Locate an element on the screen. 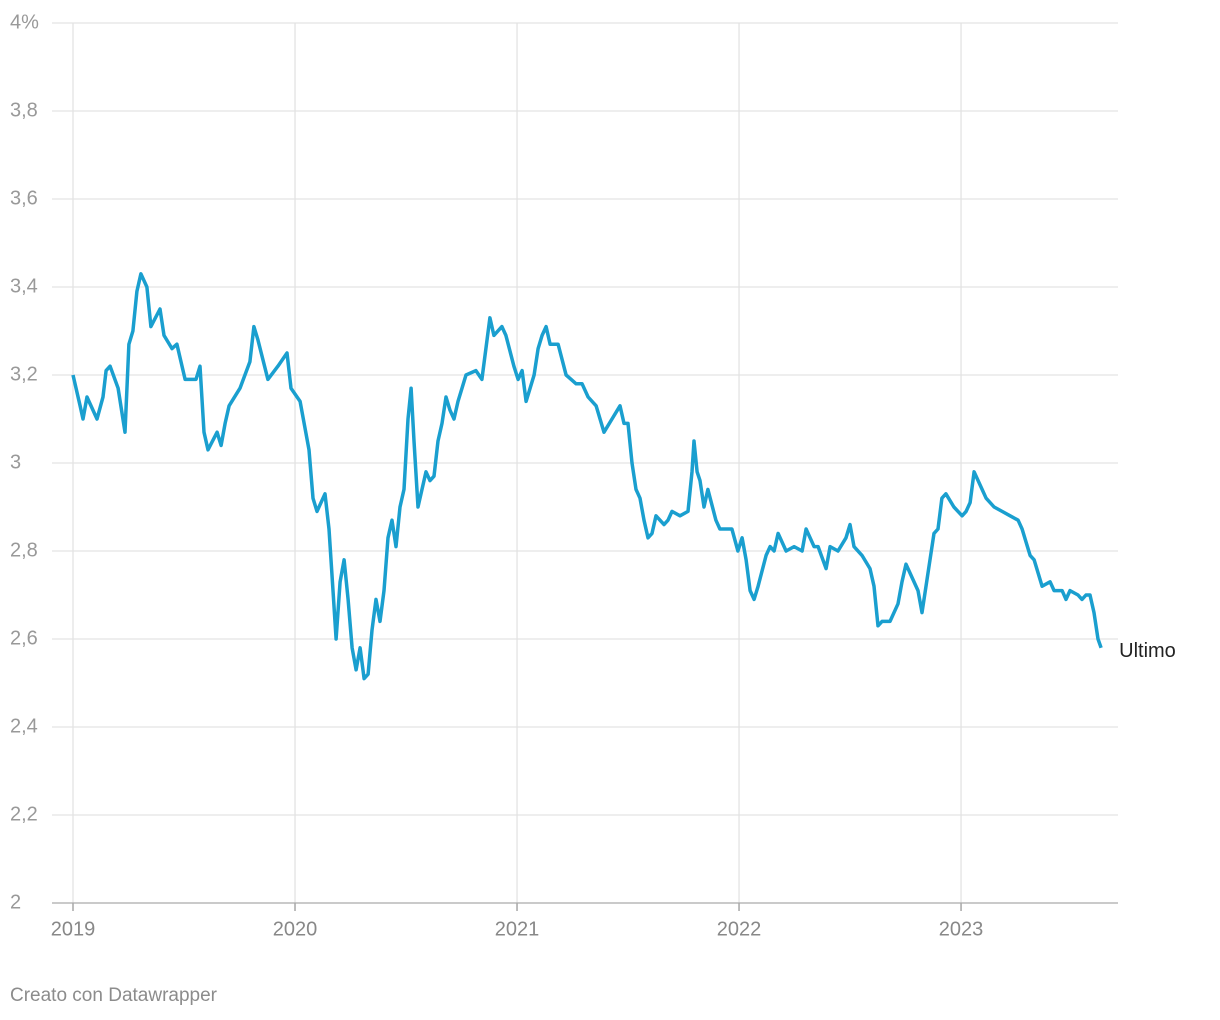 The height and width of the screenshot is (1020, 1220). x-tick-label: 2020 is located at coordinates (295, 929).